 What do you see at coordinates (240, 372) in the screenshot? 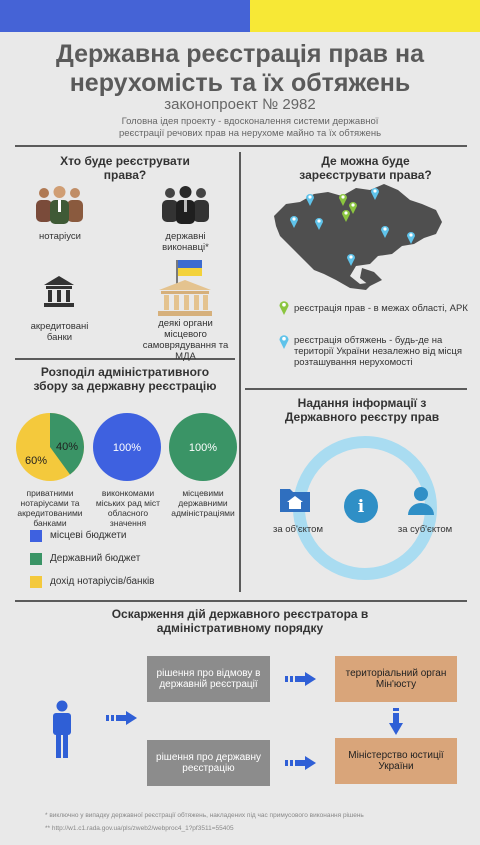
I see `divider-vertical` at bounding box center [240, 372].